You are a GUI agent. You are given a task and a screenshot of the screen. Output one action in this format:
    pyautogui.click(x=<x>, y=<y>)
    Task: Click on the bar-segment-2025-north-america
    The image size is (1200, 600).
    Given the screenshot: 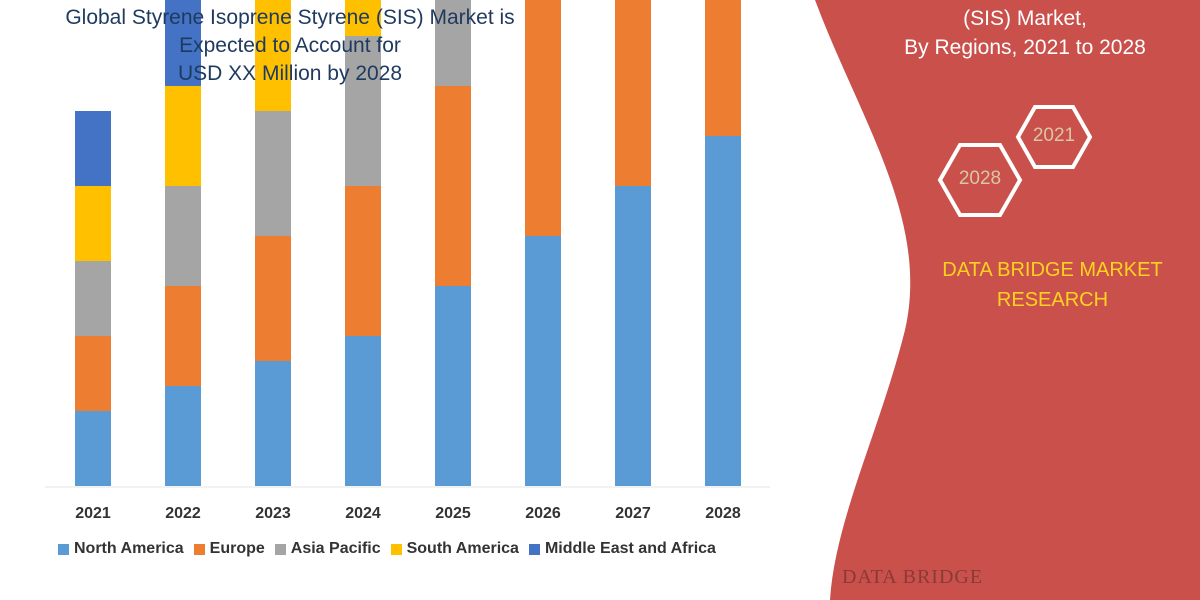 What is the action you would take?
    pyautogui.click(x=453, y=386)
    